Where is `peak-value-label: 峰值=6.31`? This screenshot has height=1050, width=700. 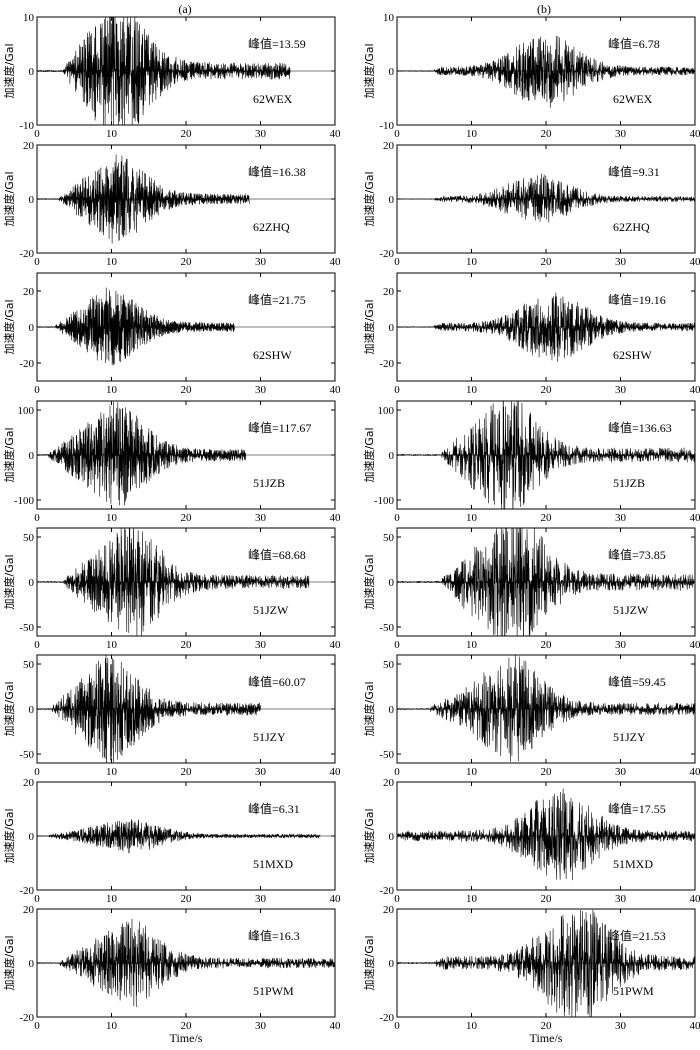 peak-value-label: 峰值=6.31 is located at coordinates (274, 808).